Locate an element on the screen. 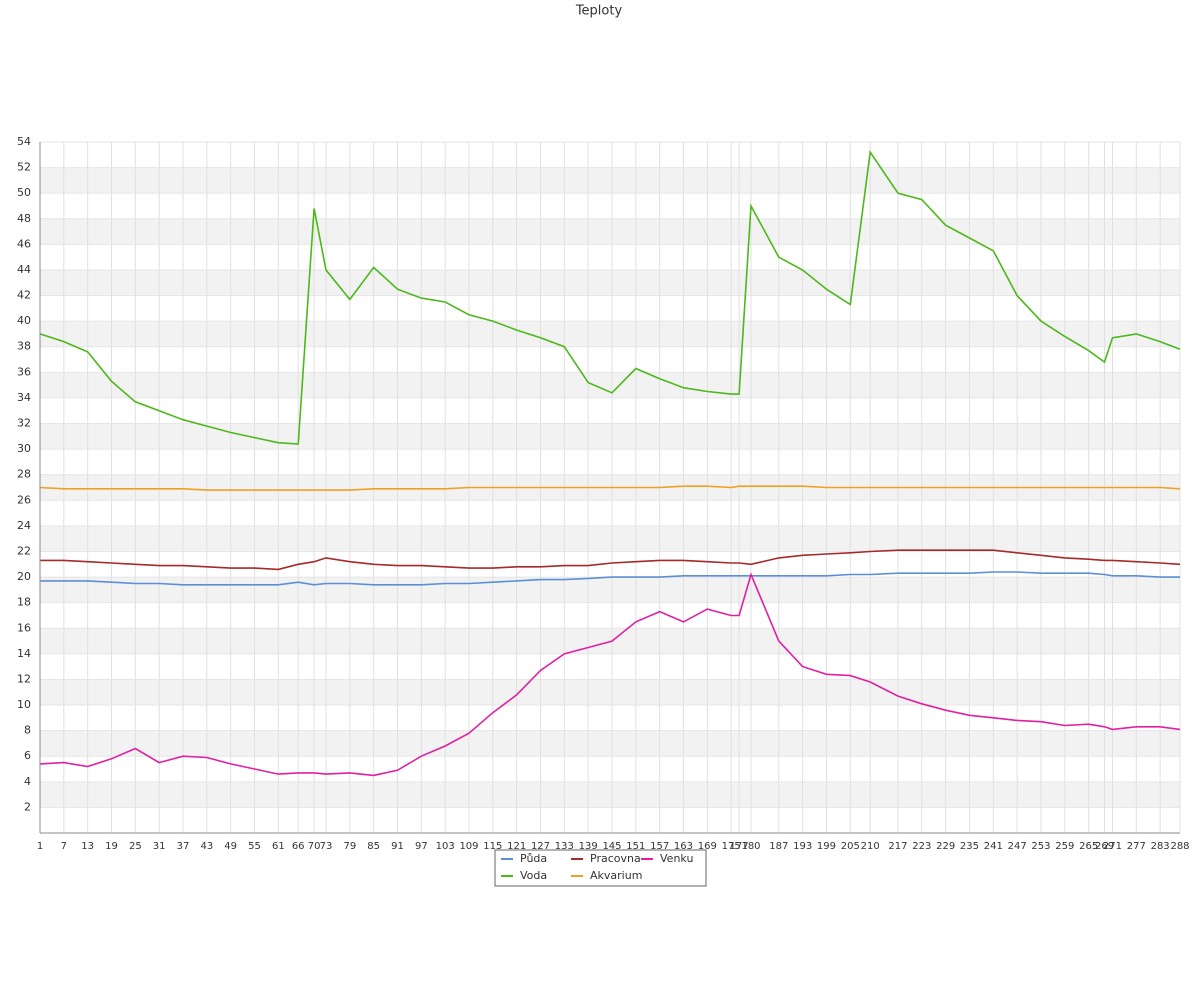 The image size is (1200, 1000). y-tick-label: 40 is located at coordinates (24, 320).